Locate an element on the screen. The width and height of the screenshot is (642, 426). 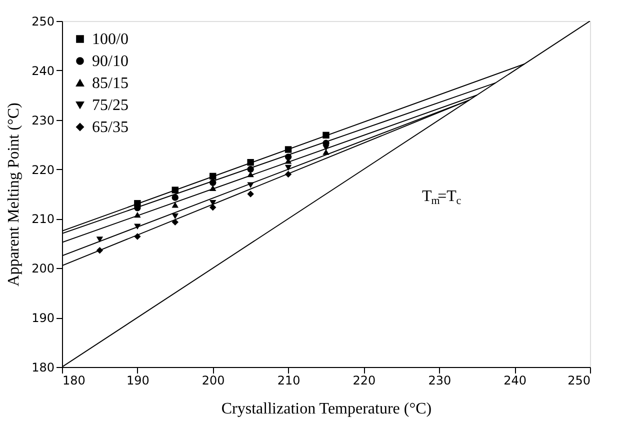
y-tick-label: 200 is located at coordinates (43, 269).